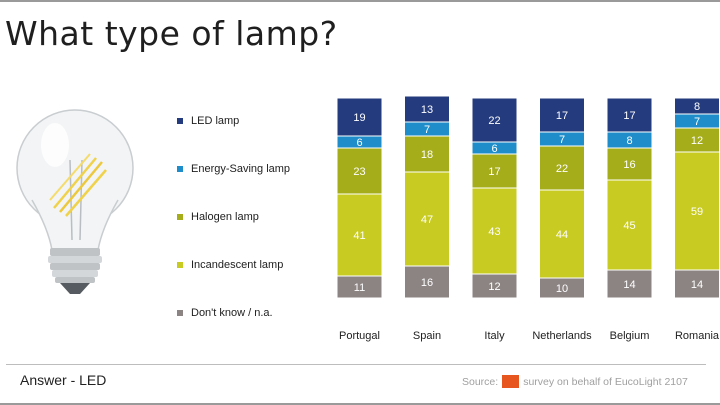 The width and height of the screenshot is (720, 405). What do you see at coordinates (360, 1) in the screenshot?
I see `top-border` at bounding box center [360, 1].